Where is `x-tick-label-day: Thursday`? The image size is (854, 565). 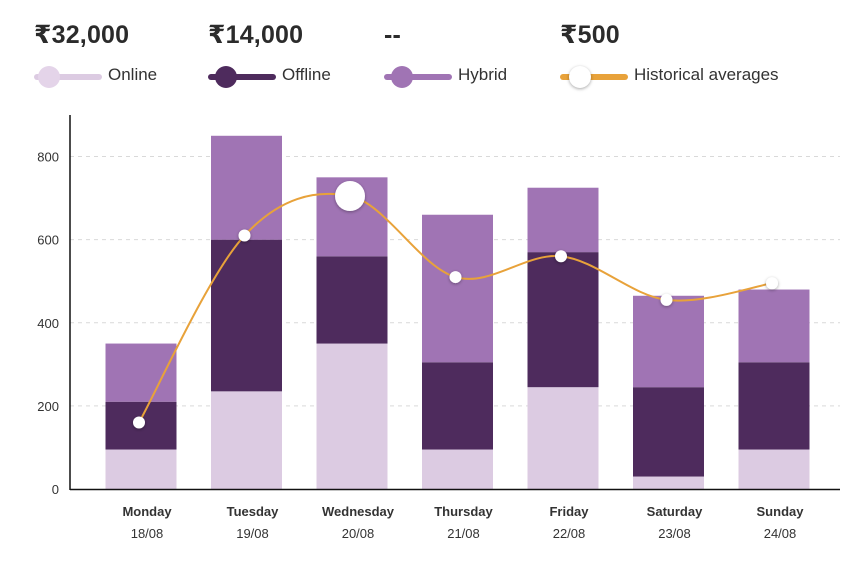
x-tick-label-day: Thursday is located at coordinates (463, 511).